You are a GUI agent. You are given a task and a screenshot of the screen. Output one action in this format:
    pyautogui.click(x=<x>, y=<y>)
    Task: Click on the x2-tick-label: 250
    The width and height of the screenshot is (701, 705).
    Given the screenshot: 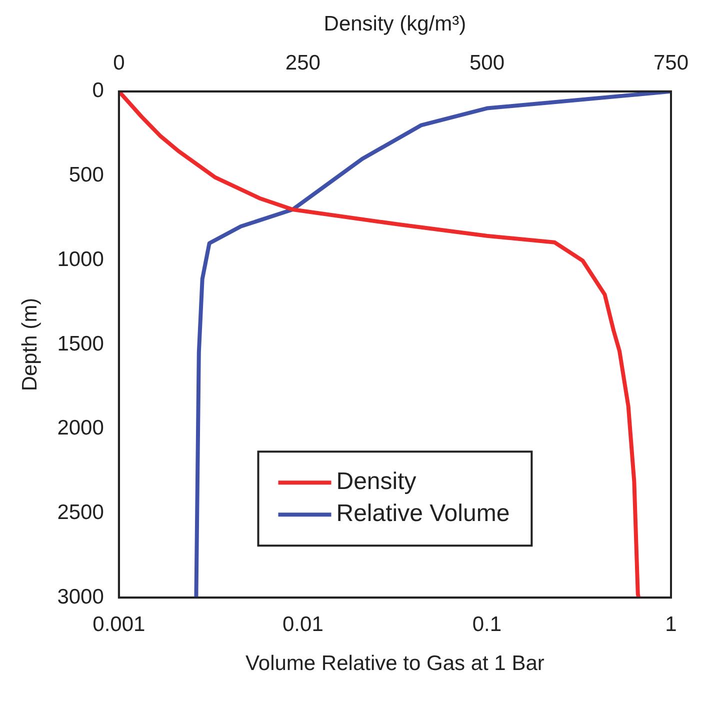 What is the action you would take?
    pyautogui.click(x=302, y=63)
    